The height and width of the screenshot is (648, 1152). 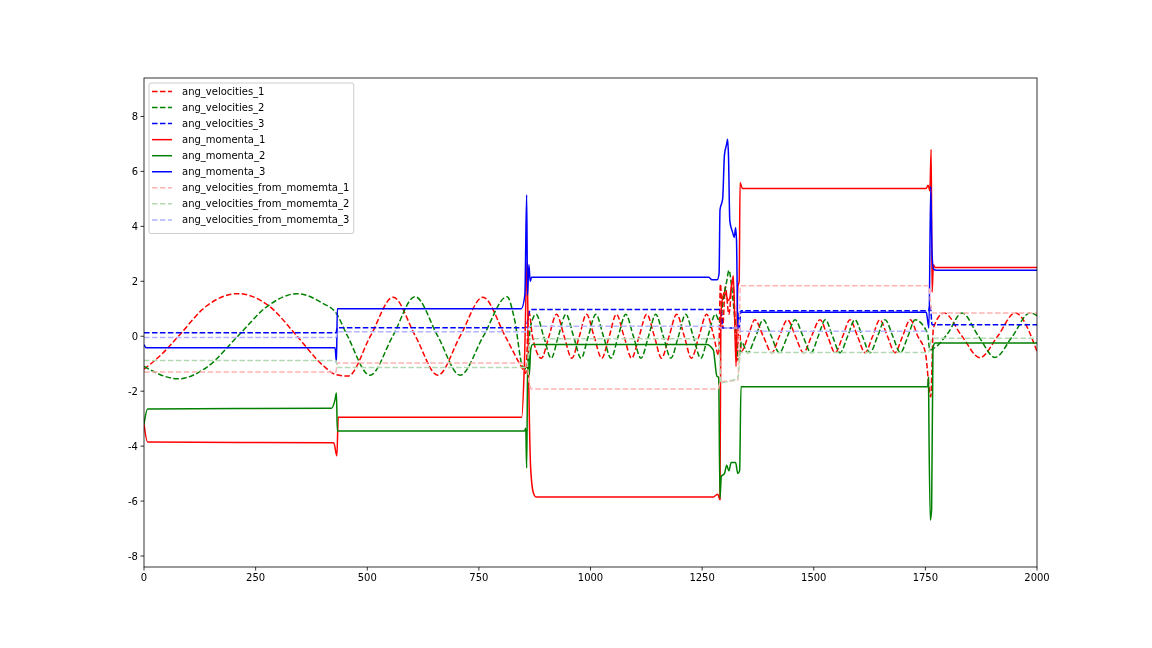 What do you see at coordinates (223, 124) in the screenshot?
I see `legend-label: ang_velocities_3` at bounding box center [223, 124].